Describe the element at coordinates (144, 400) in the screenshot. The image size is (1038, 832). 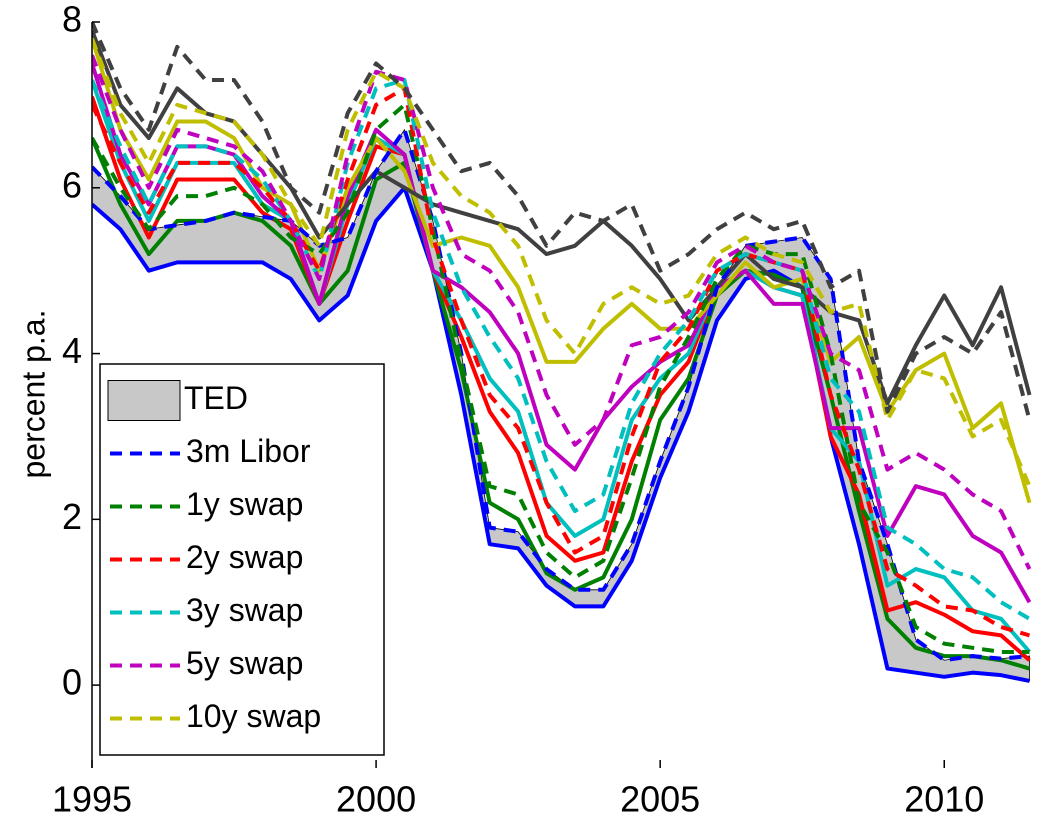
I see `legend-swatch` at that location.